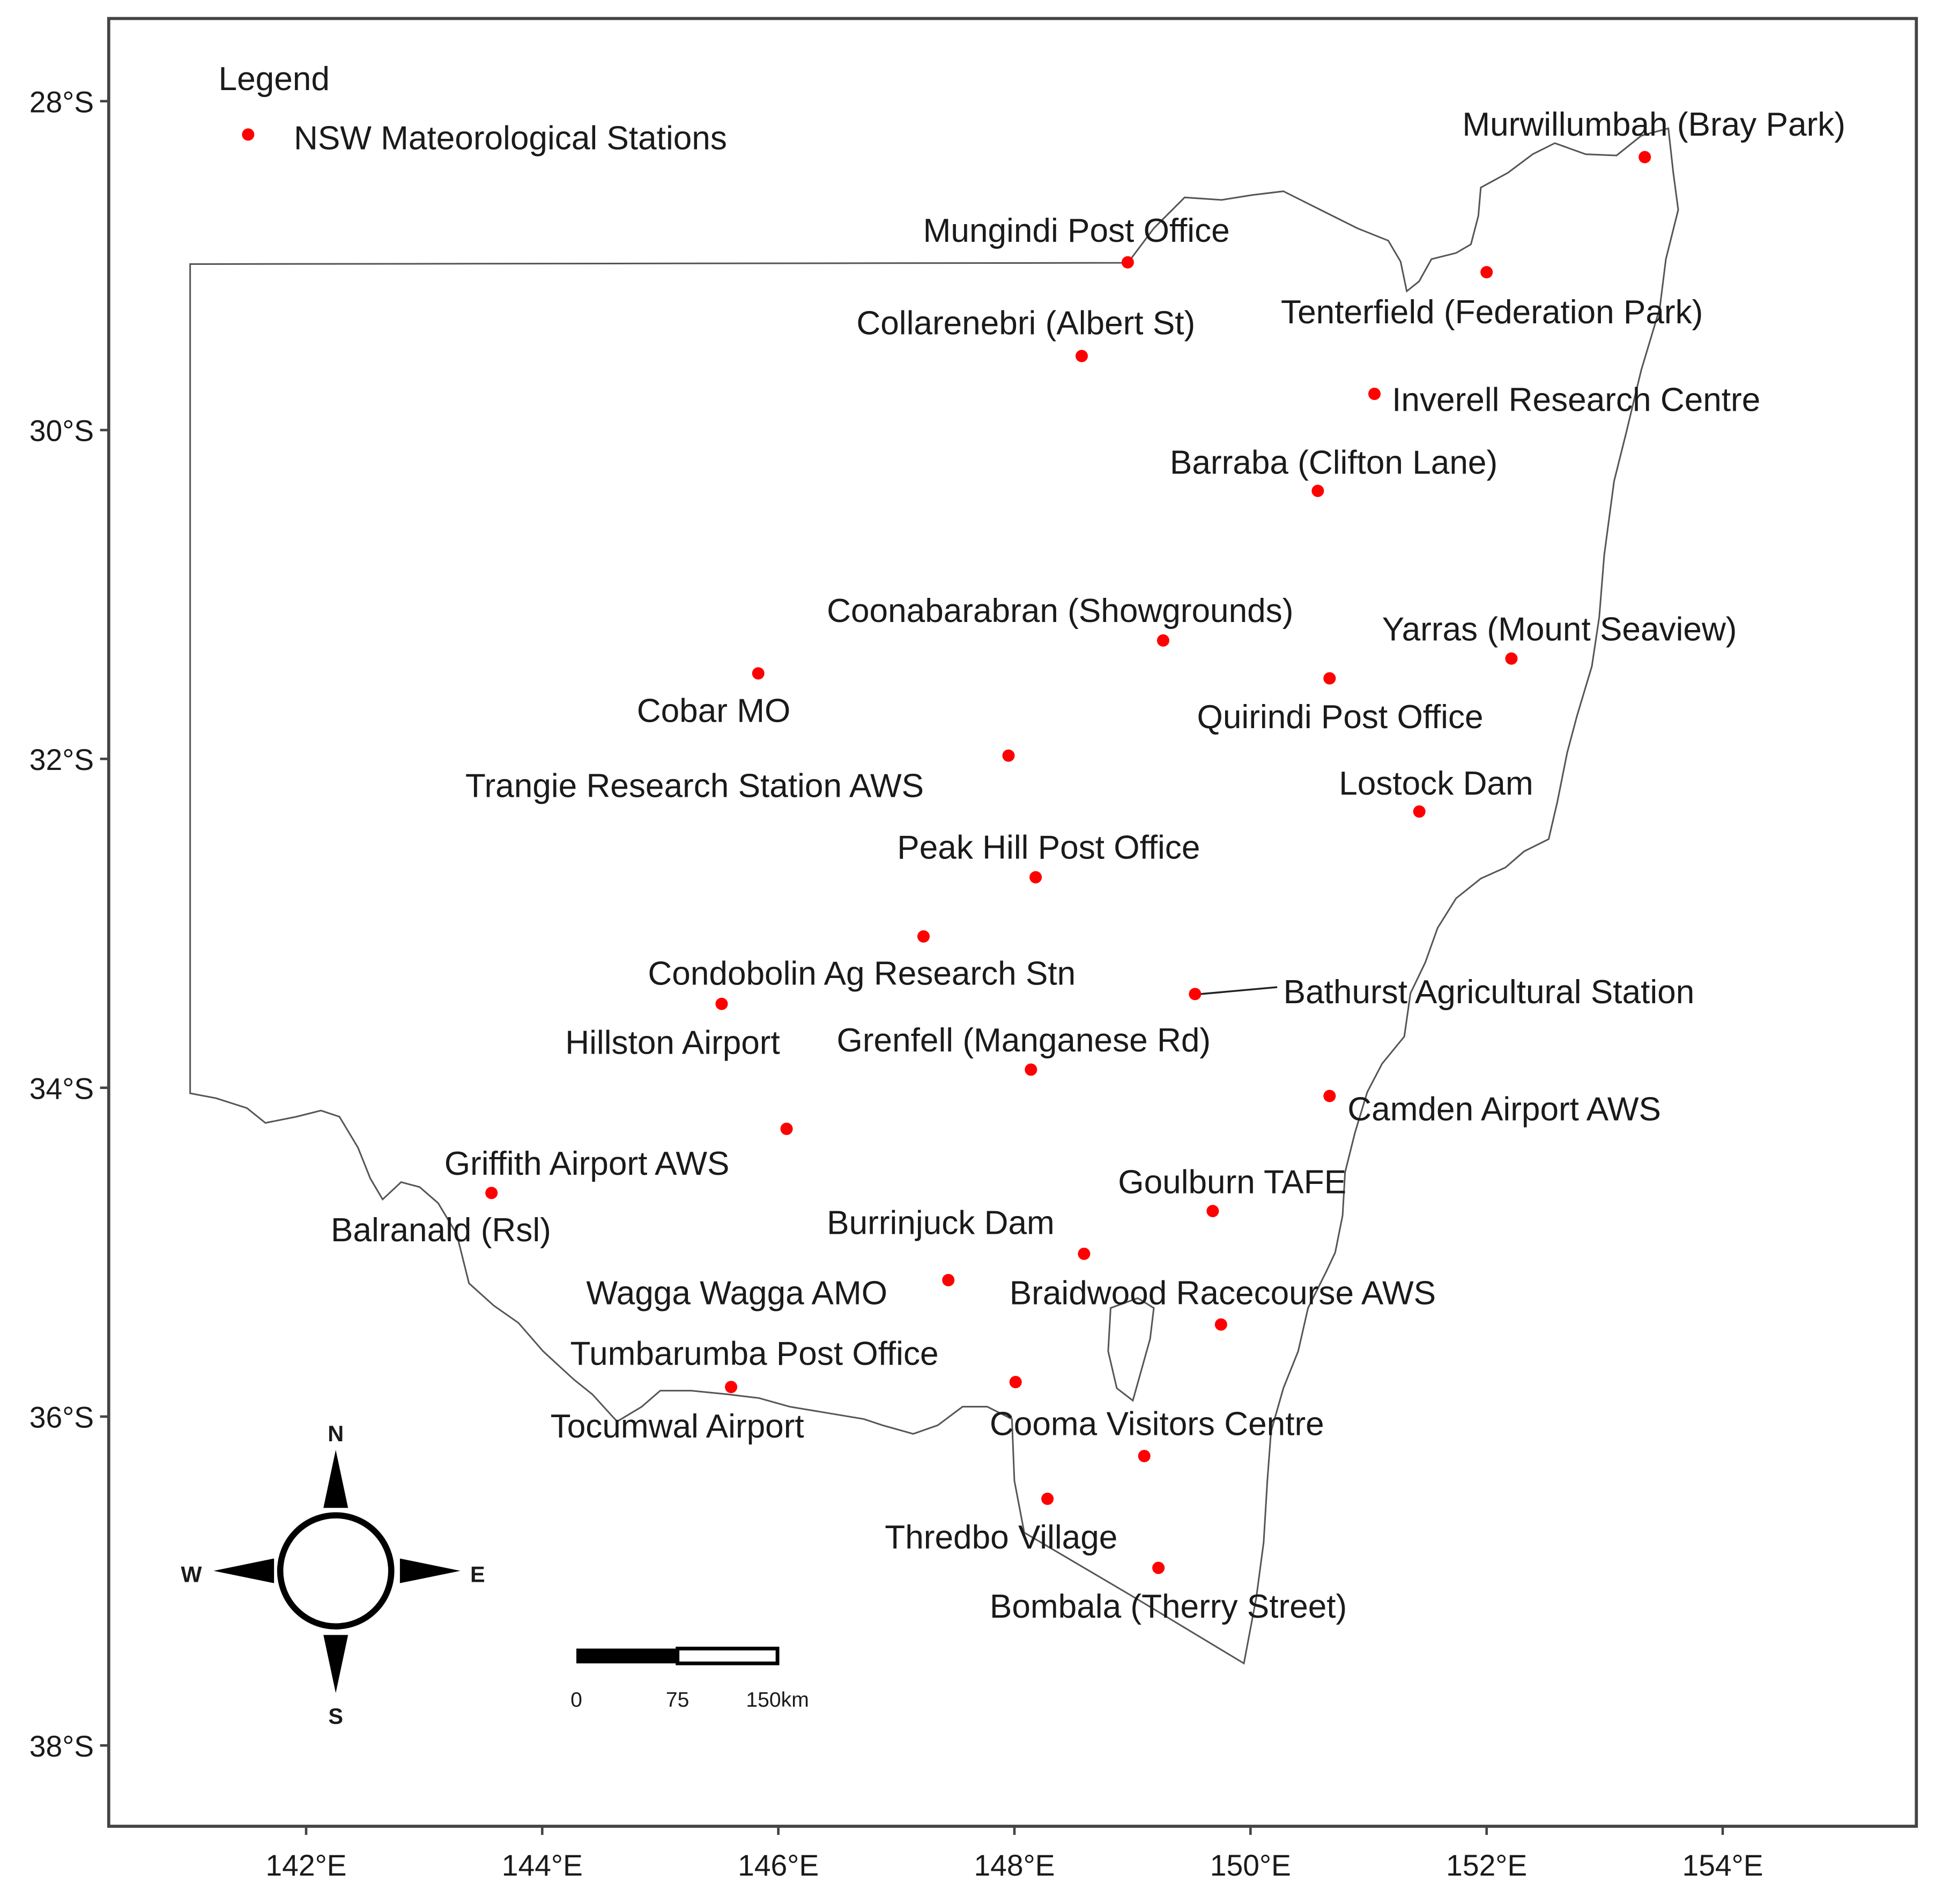  What do you see at coordinates (336, 1664) in the screenshot?
I see `compass-south-arrow-icon` at bounding box center [336, 1664].